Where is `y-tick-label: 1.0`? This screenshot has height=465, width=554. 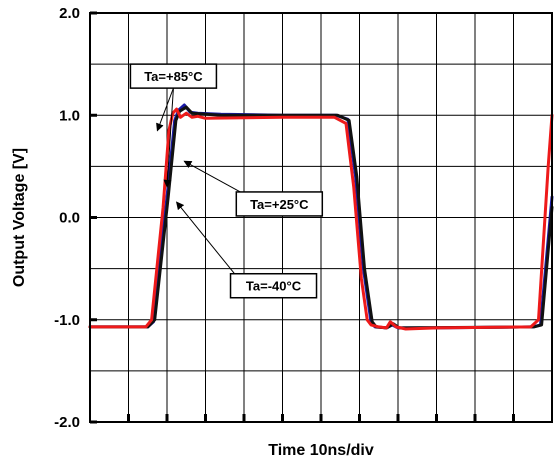 y-tick-label: 1.0 is located at coordinates (69, 115).